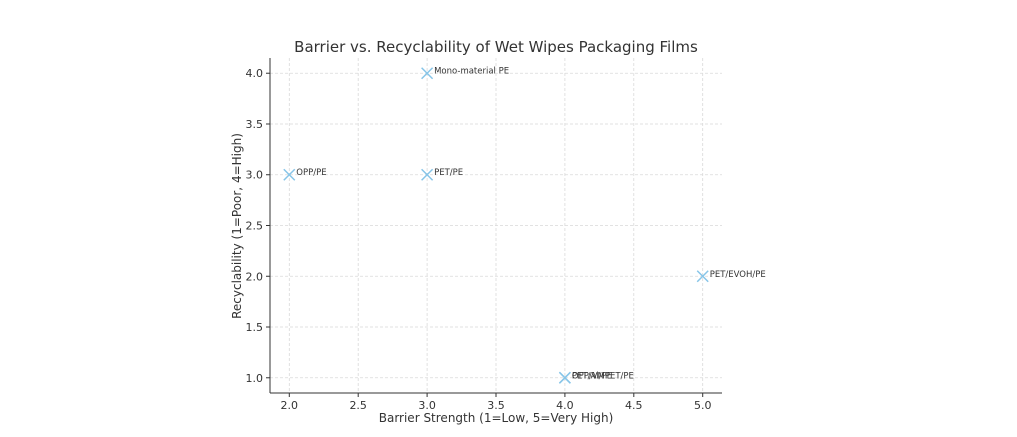 The width and height of the screenshot is (1017, 437). Describe the element at coordinates (255, 276) in the screenshot. I see `y-tick-label: 2.0` at that location.